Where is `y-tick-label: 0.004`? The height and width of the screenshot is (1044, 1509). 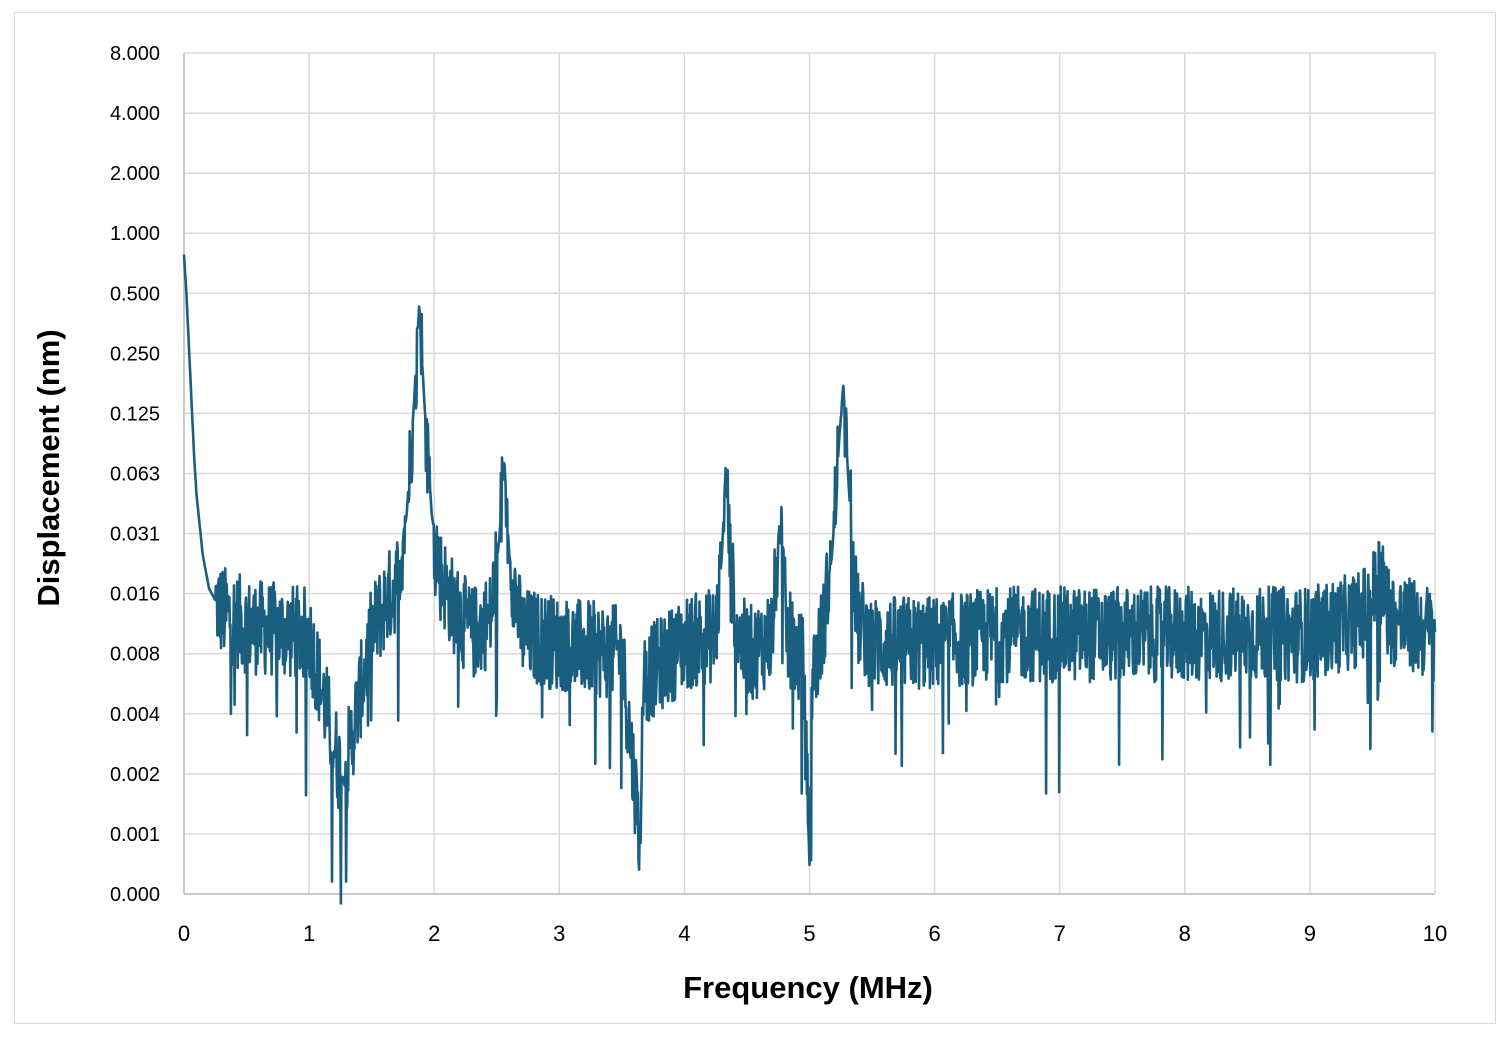
y-tick-label: 0.004 is located at coordinates (135, 715).